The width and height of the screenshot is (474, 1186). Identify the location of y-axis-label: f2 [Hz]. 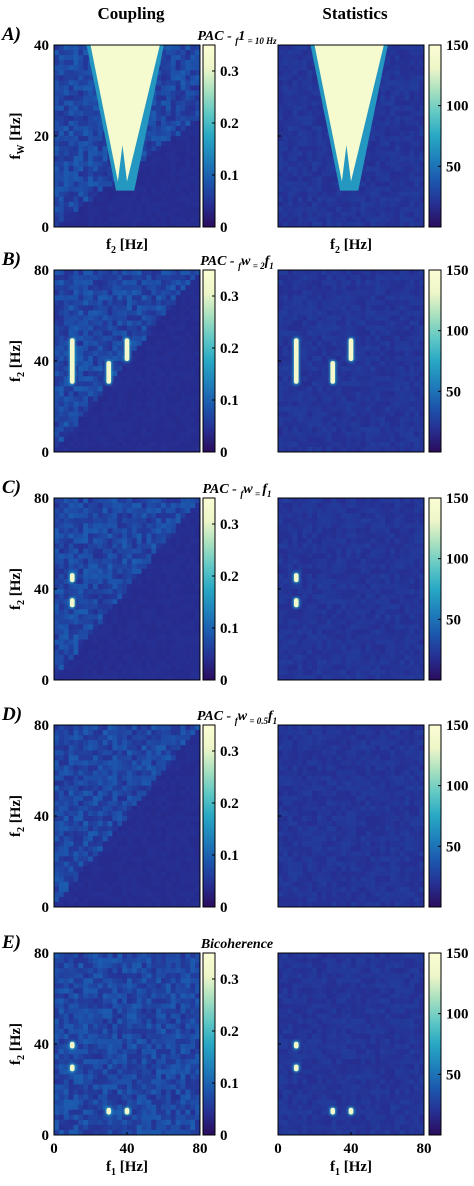
(17, 361).